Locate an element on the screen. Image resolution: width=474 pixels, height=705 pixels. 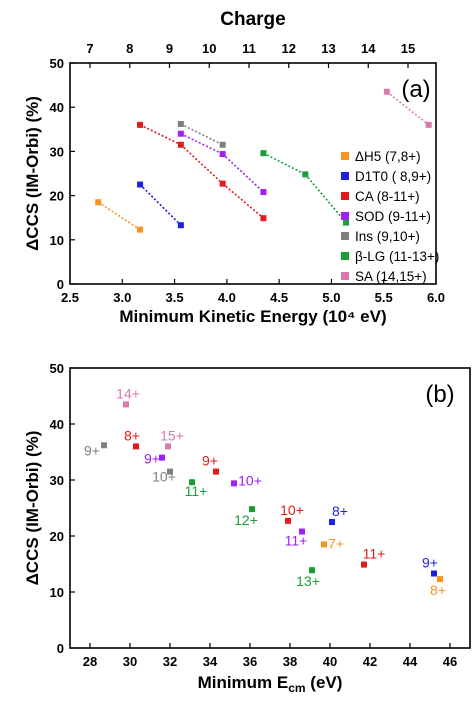
panel-b-x-tick-label: 42 is located at coordinates (370, 661).